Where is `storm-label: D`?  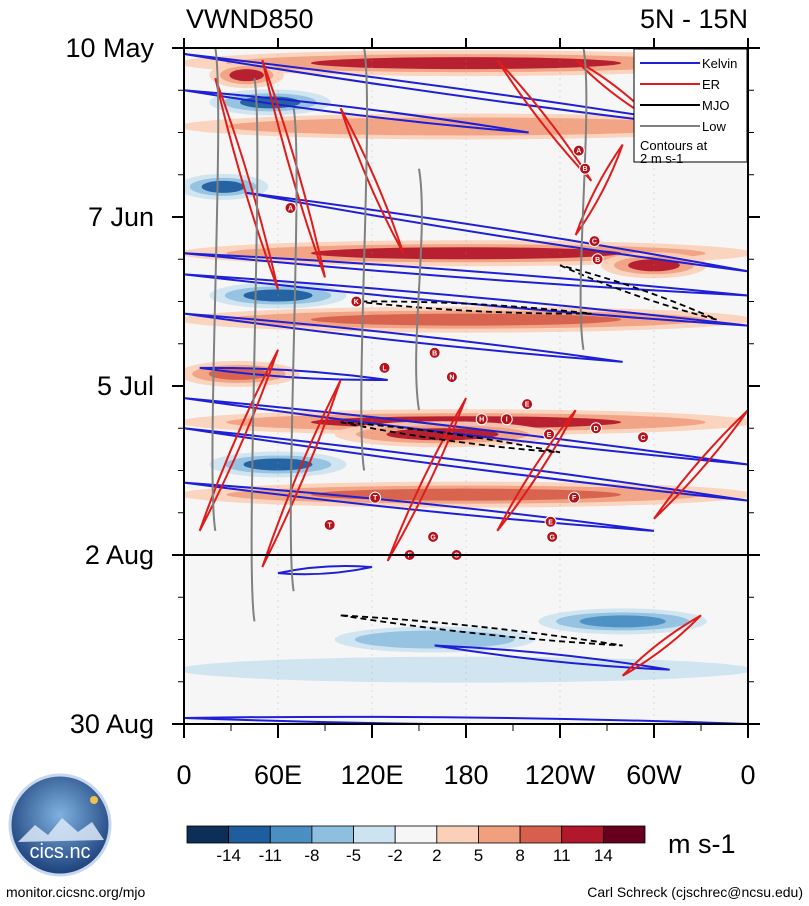 storm-label: D is located at coordinates (596, 429).